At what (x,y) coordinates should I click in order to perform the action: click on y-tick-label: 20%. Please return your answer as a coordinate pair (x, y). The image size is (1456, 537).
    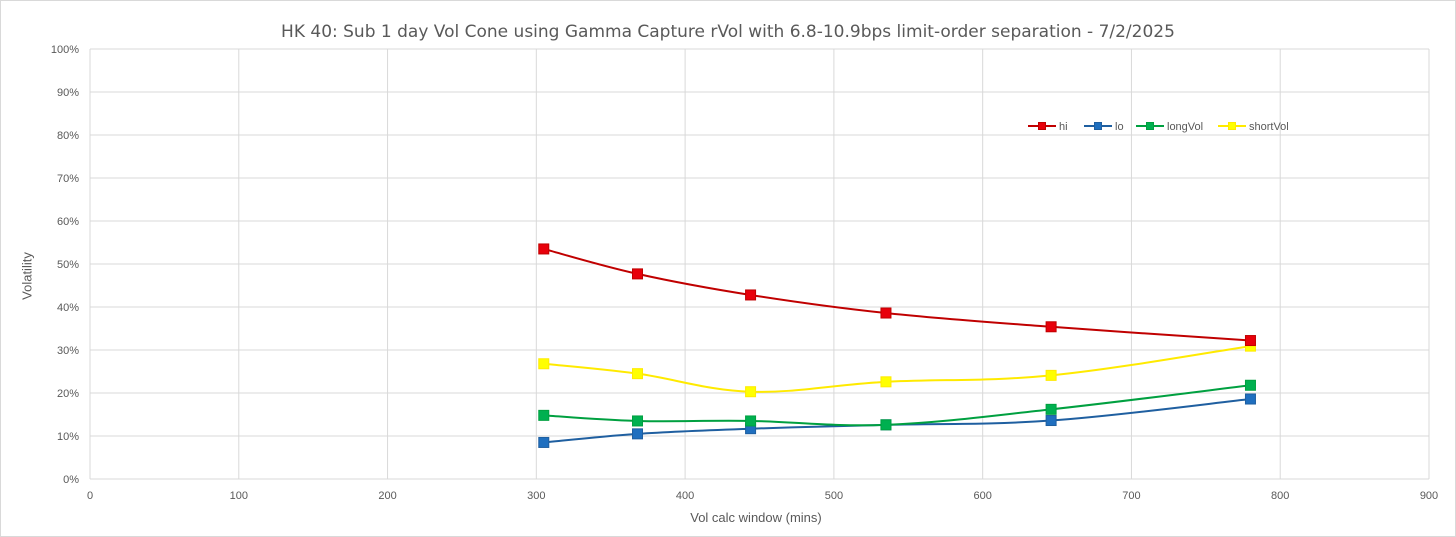
    Looking at the image, I should click on (68, 394).